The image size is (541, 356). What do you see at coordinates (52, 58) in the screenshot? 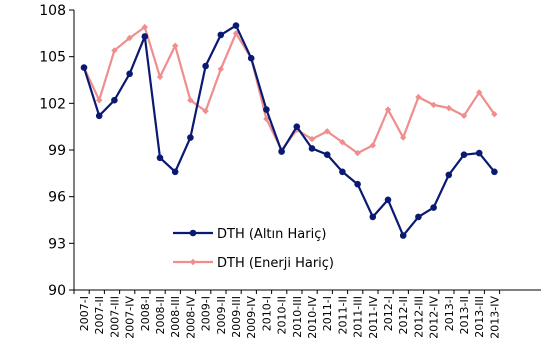
I see `y-tick-label: 105` at bounding box center [52, 58].